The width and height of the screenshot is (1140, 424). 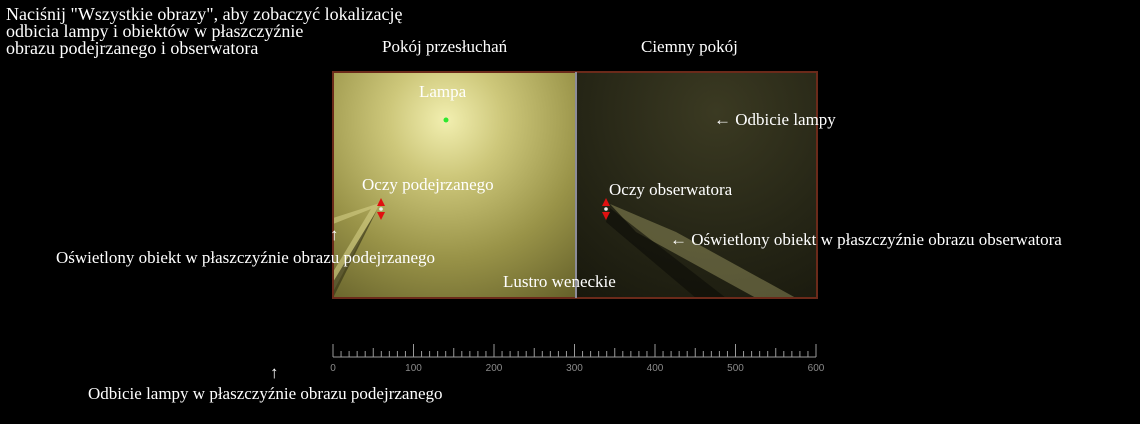 I want to click on interrogation-room-title: Pokój przesłuchań, so click(x=445, y=46).